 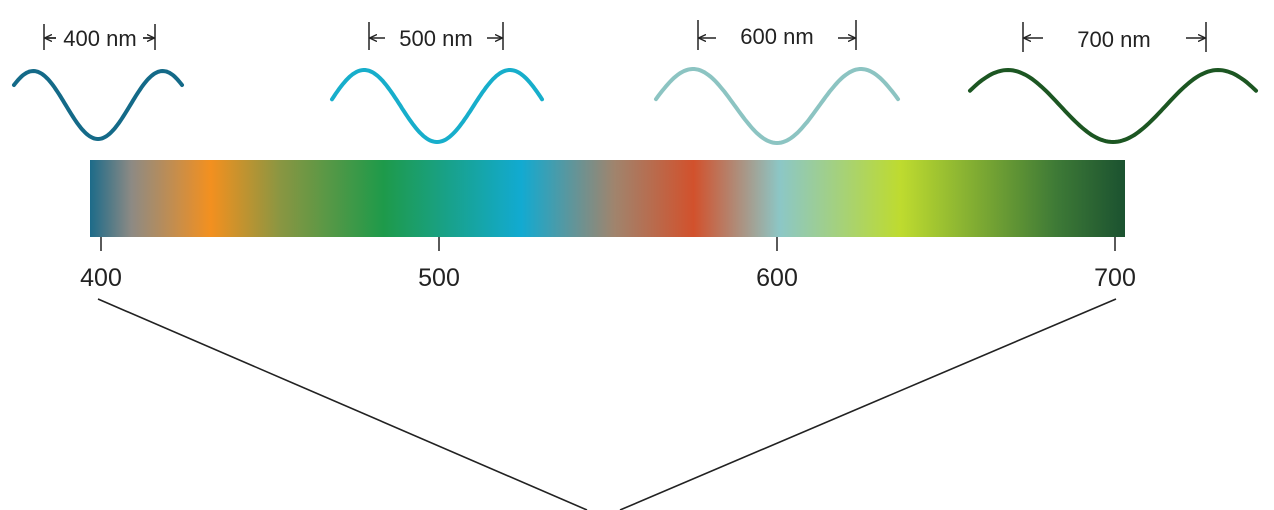 I want to click on wave-group-600: 600 nm, so click(x=777, y=83).